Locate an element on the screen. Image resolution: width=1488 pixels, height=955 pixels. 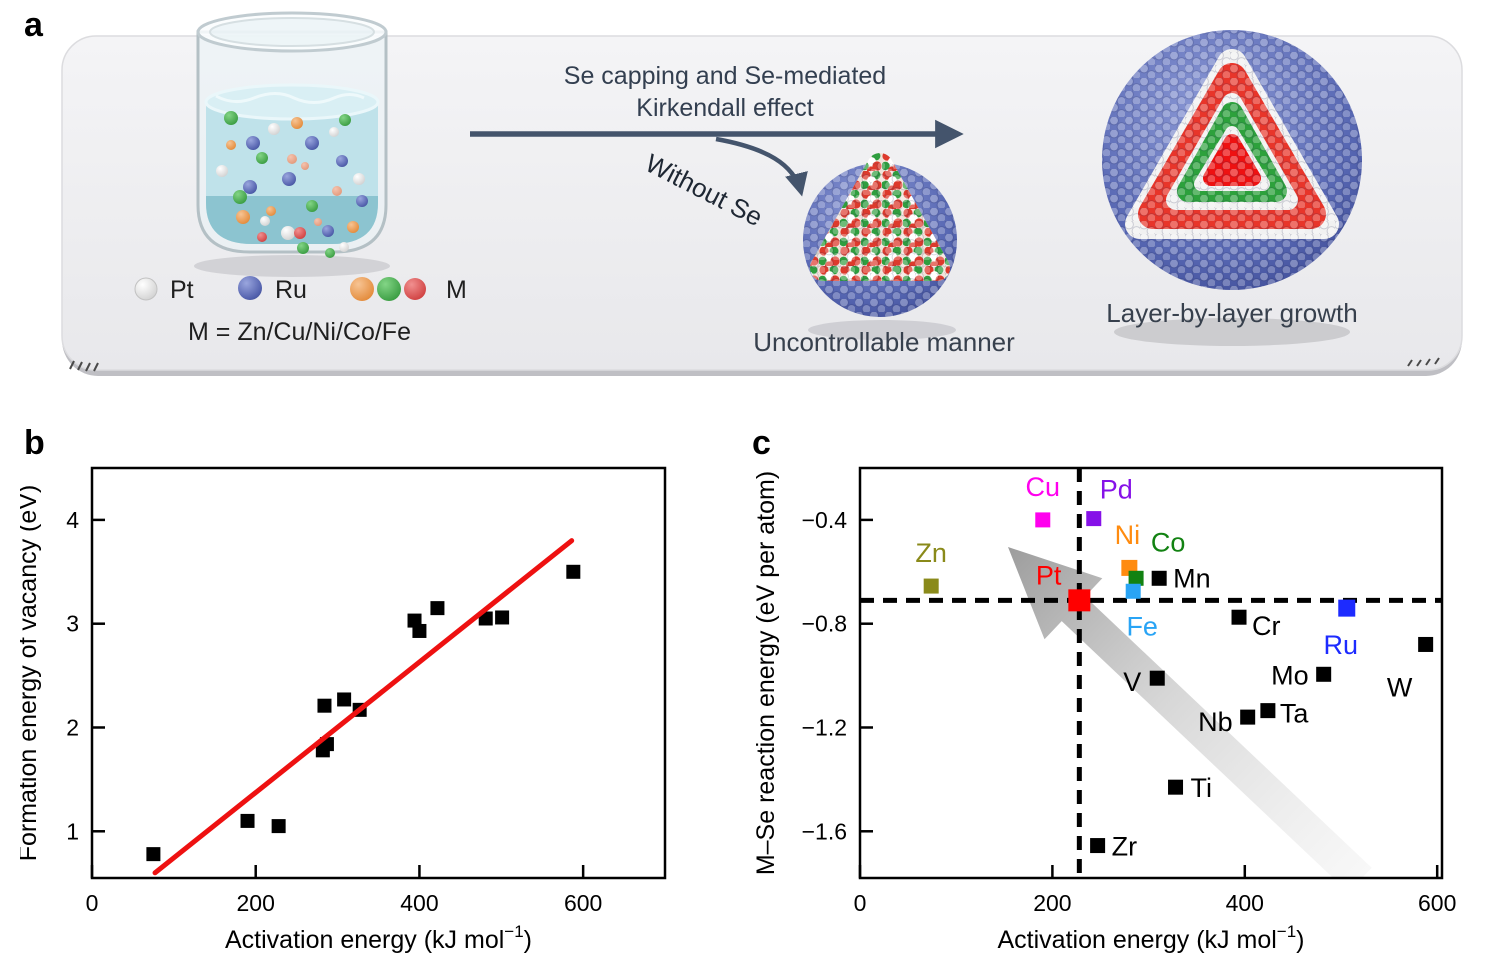
m-definition: M = Zn/Cu/Ni/Co/Fe is located at coordinates (299, 332).